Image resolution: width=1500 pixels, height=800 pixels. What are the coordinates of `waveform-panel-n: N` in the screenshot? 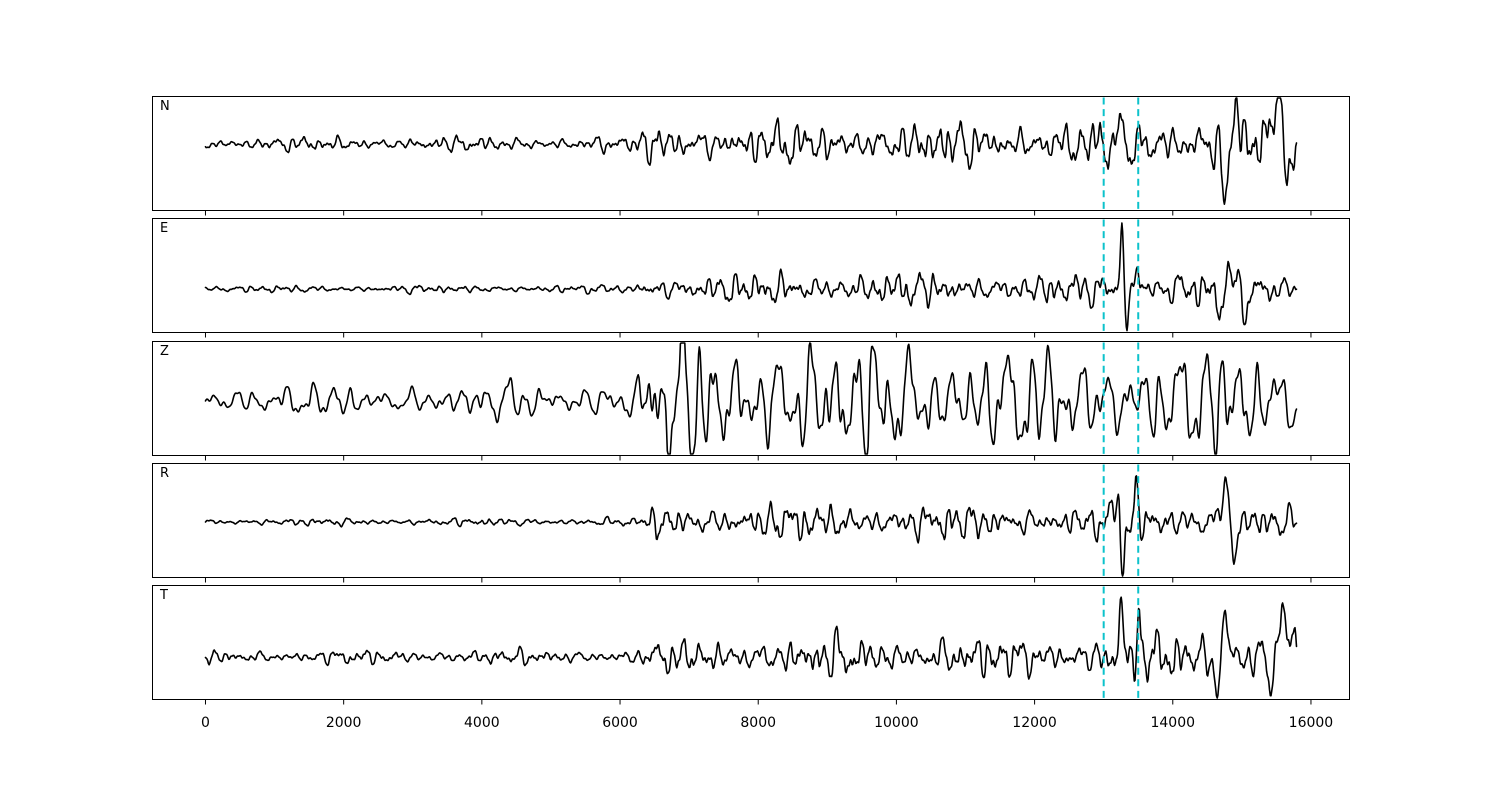 It's located at (751, 156).